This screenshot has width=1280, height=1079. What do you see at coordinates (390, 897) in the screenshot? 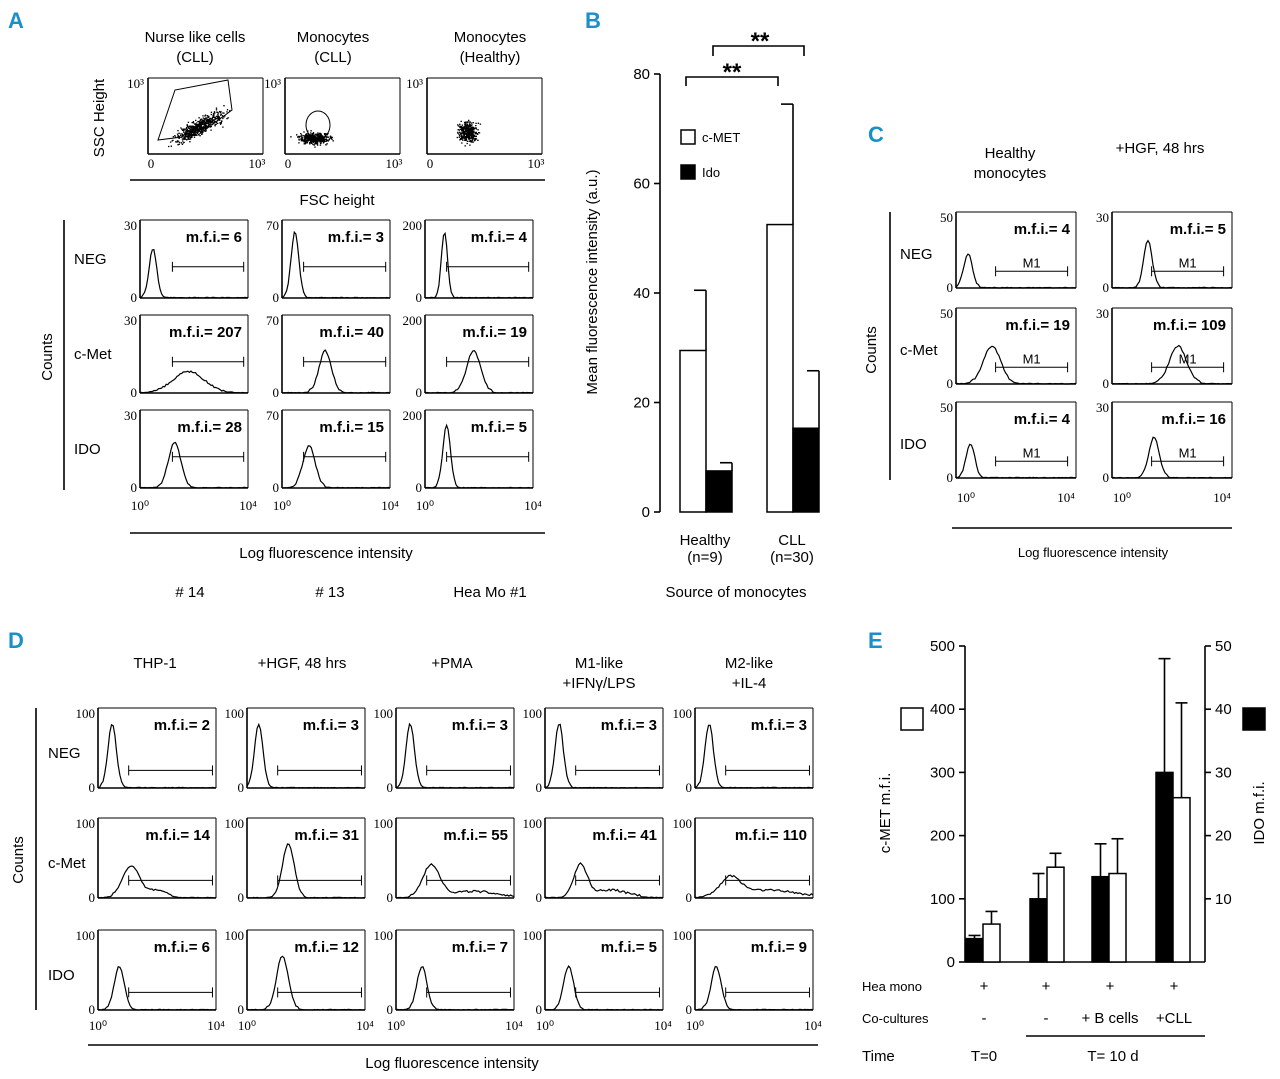
I see `d-hist-1-2-y0-label: 0` at bounding box center [390, 897].